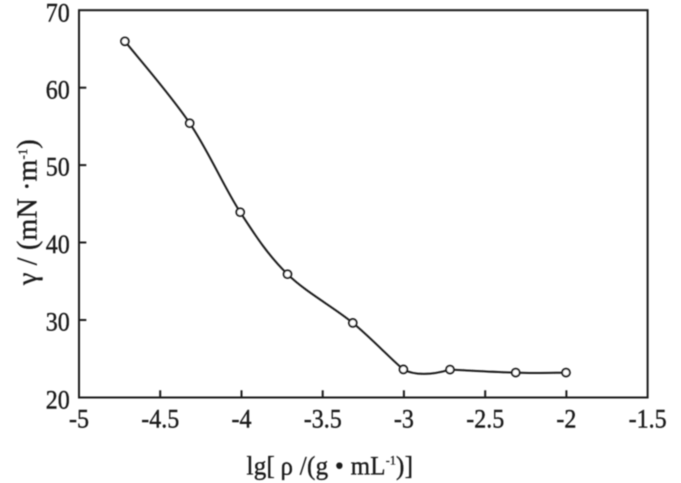  Describe the element at coordinates (58, 321) in the screenshot. I see `svg-text: 30` at that location.